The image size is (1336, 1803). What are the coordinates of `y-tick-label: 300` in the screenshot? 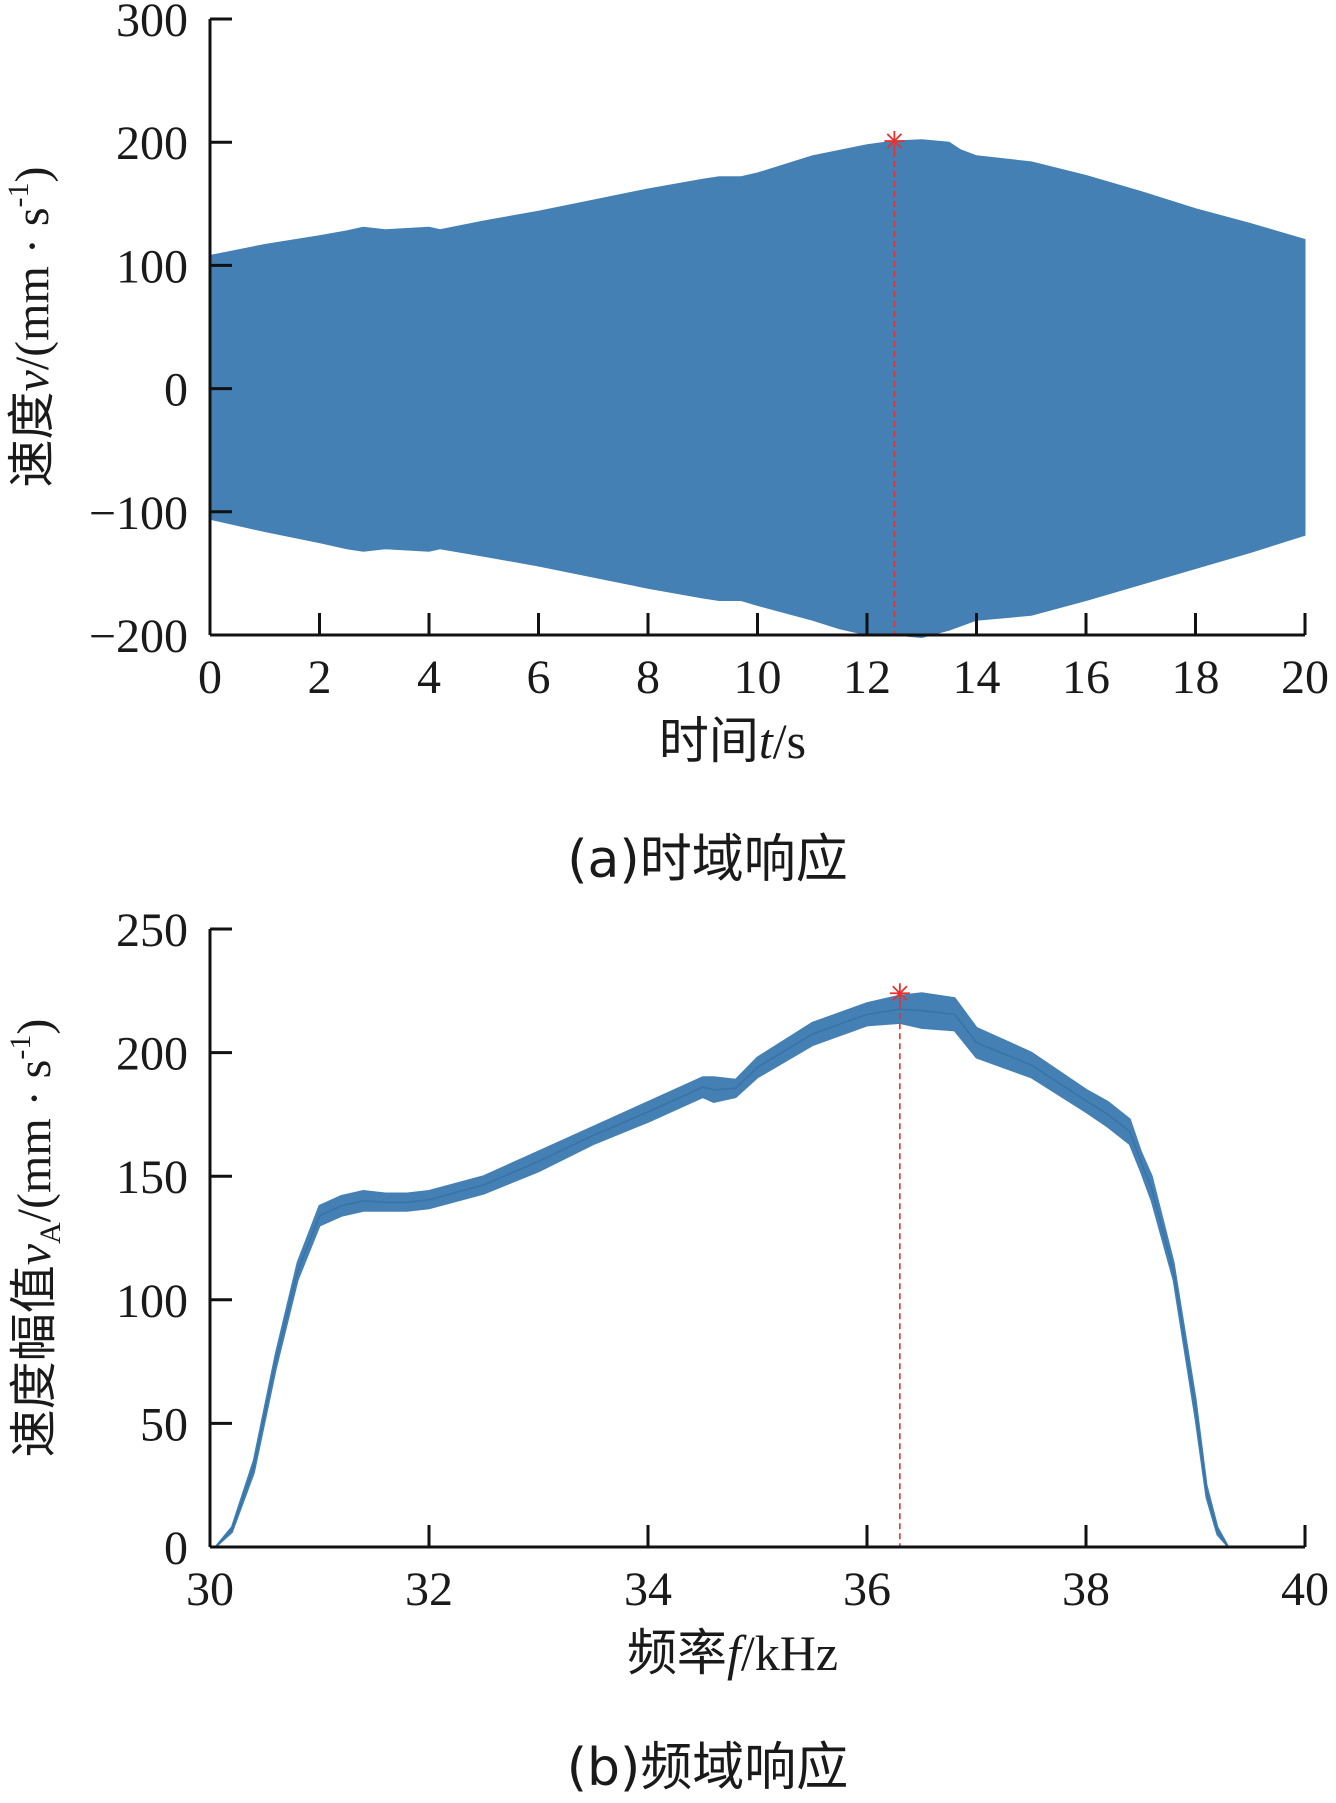 It's located at (152, 23).